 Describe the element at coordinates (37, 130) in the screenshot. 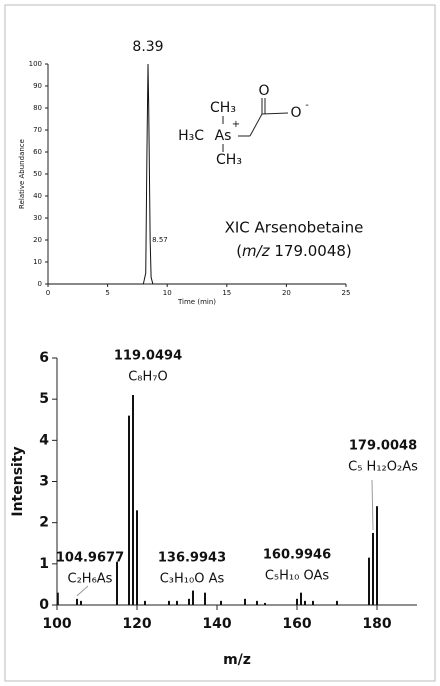

I see `y-tick-label: 70` at that location.